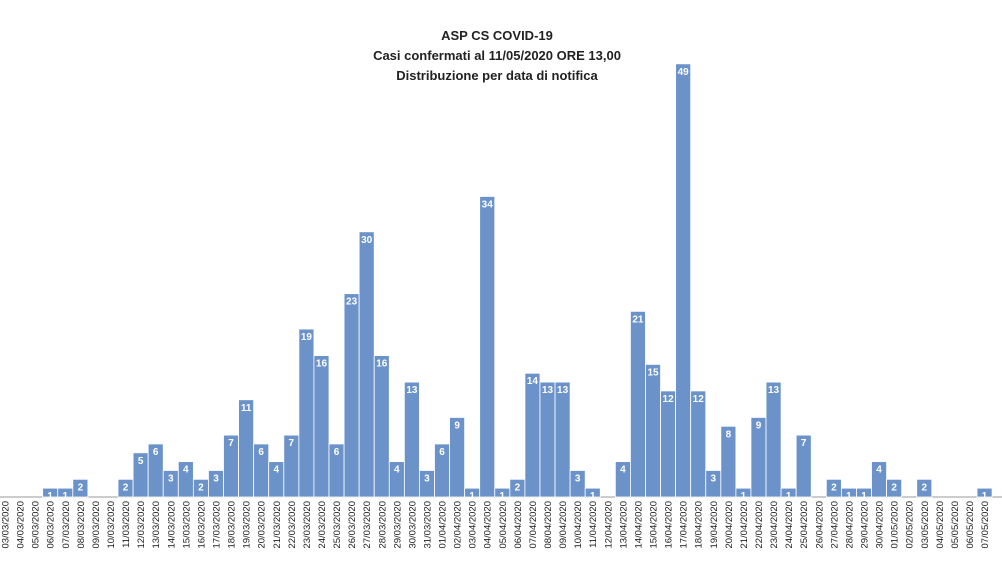 The width and height of the screenshot is (1002, 564). Describe the element at coordinates (246, 408) in the screenshot. I see `value-label: 11` at that location.